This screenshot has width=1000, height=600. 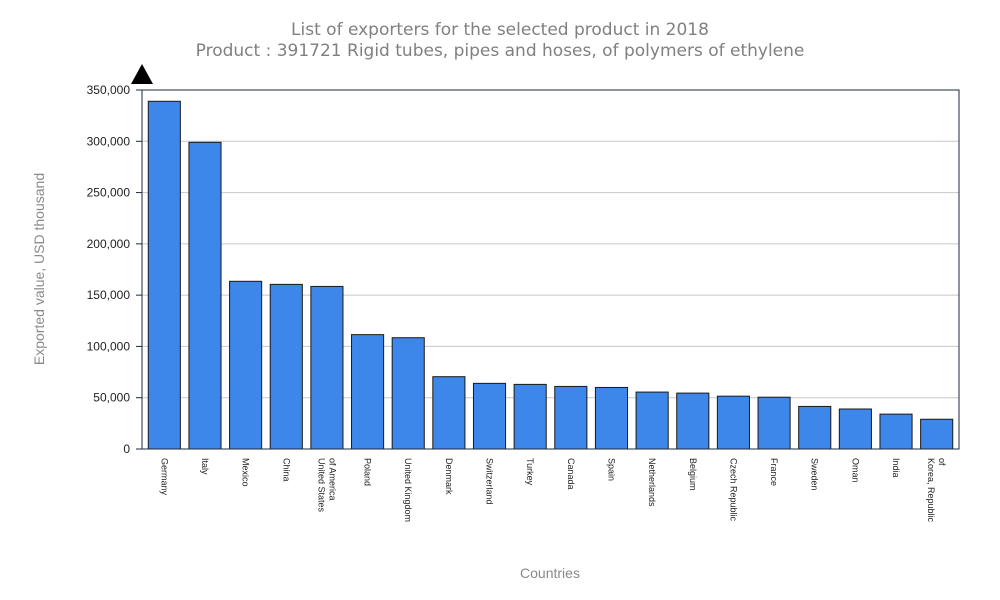 I want to click on y-tick-label: 350,000, so click(x=109, y=90).